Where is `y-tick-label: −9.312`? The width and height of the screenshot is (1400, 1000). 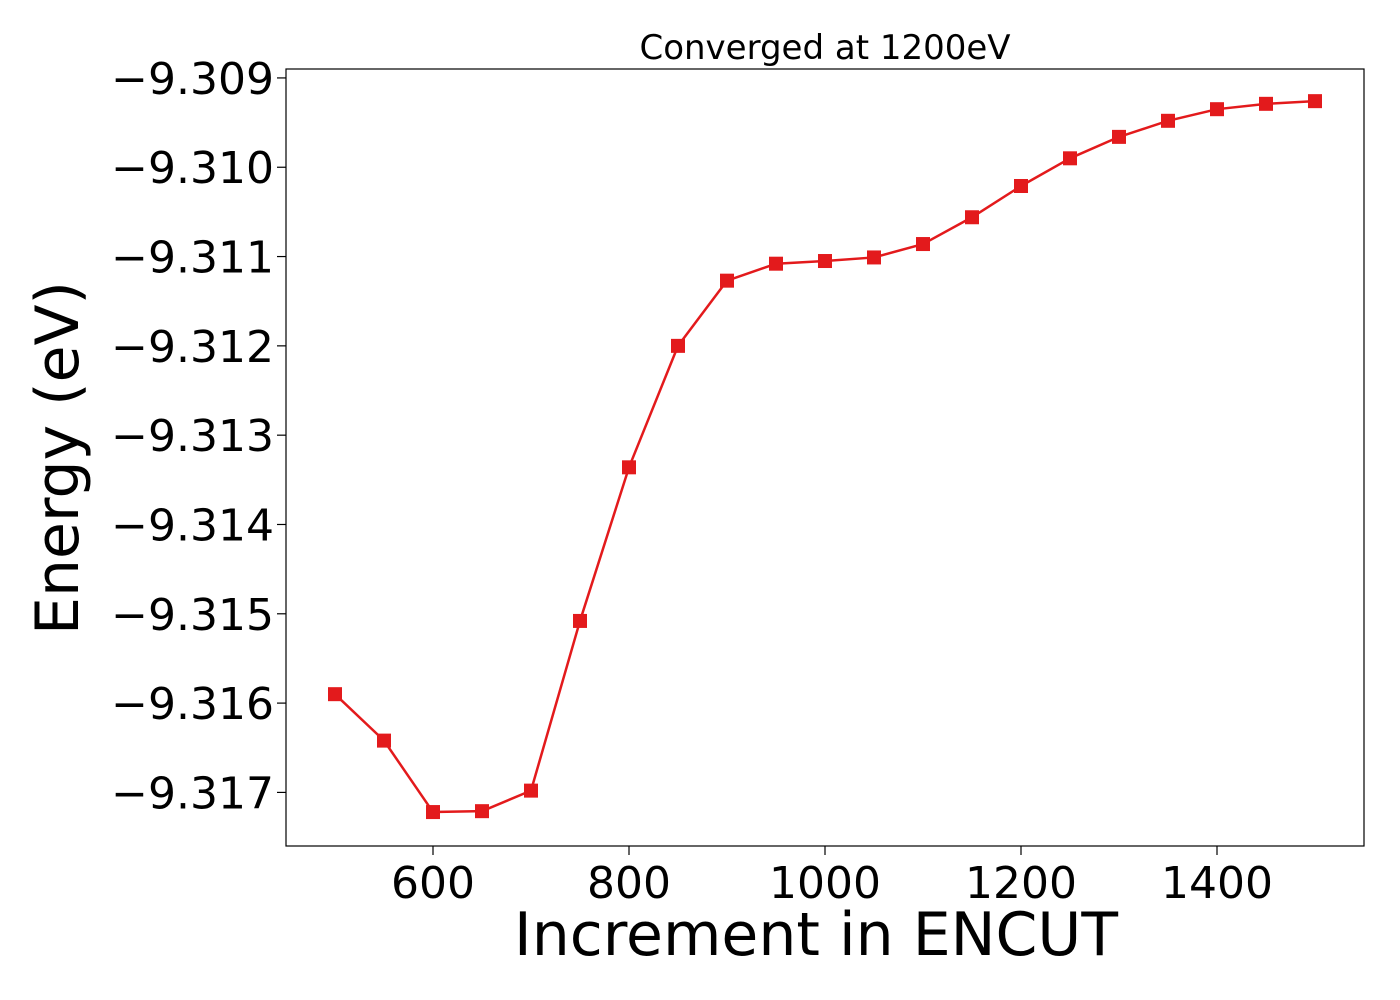 y-tick-label: −9.312 is located at coordinates (192, 347).